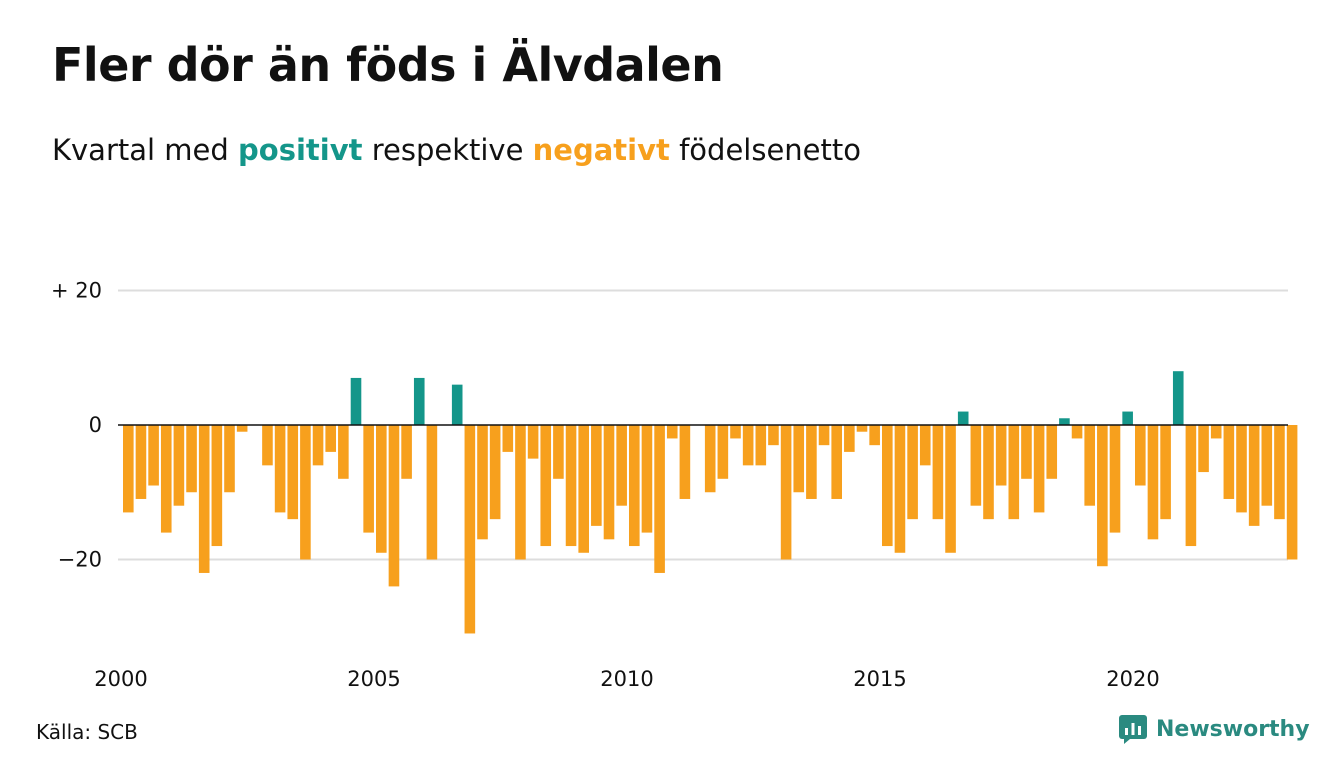 The height and width of the screenshot is (780, 1340). Describe the element at coordinates (87, 732) in the screenshot. I see `source-note: Källa: SCB` at that location.